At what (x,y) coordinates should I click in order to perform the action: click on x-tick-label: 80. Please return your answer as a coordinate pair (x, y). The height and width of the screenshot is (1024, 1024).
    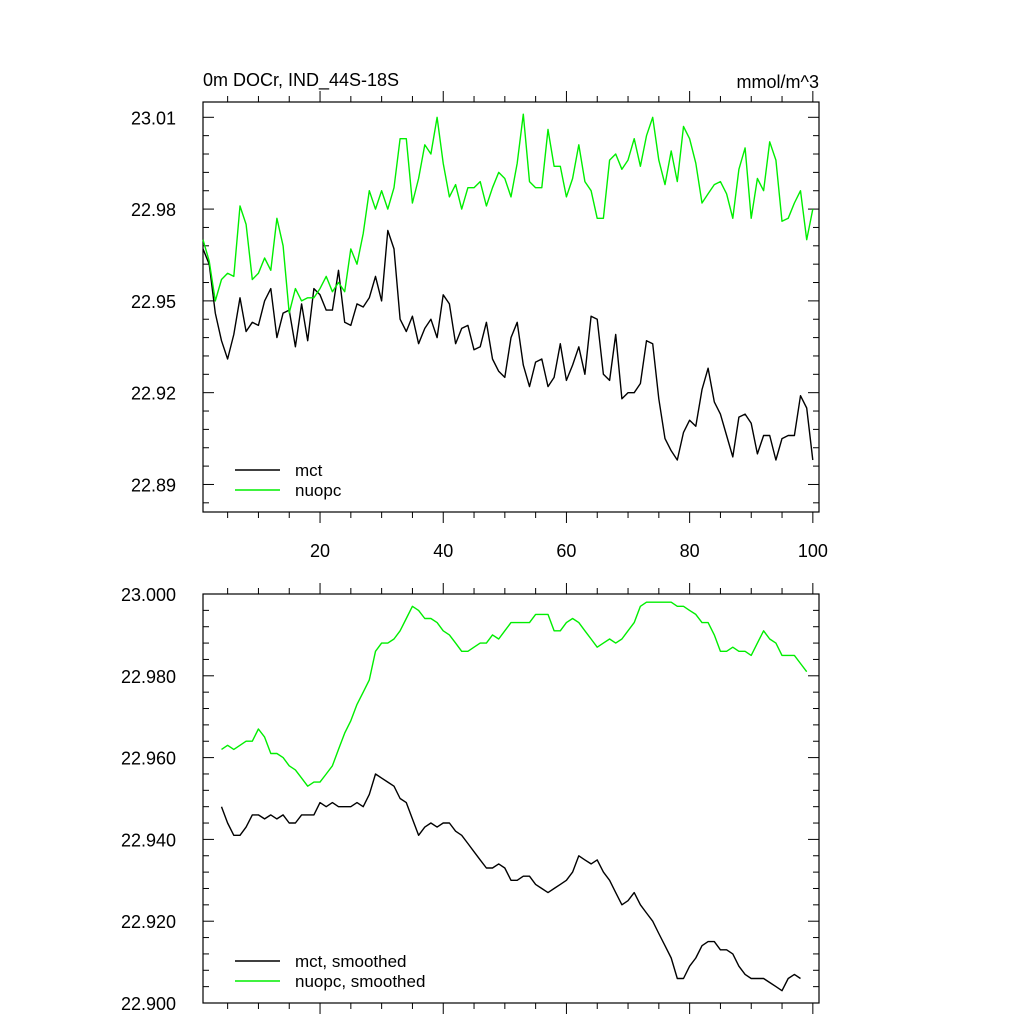
    Looking at the image, I should click on (690, 551).